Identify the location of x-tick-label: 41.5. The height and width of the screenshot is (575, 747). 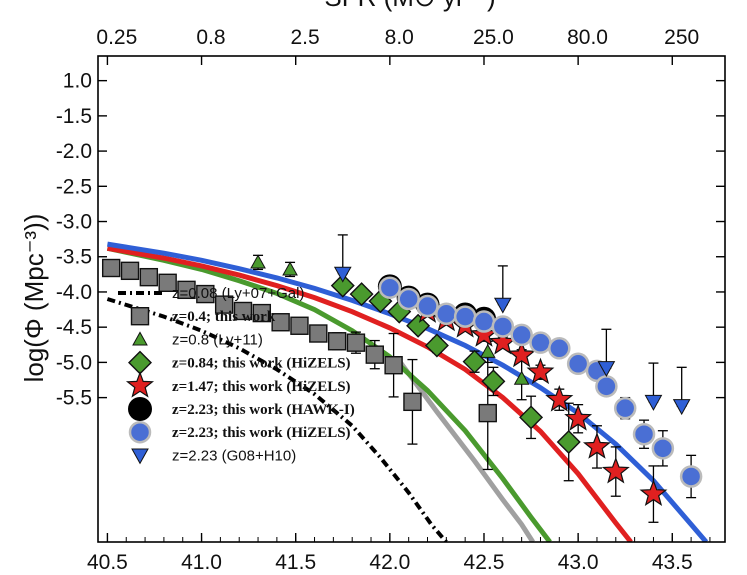
(295, 562).